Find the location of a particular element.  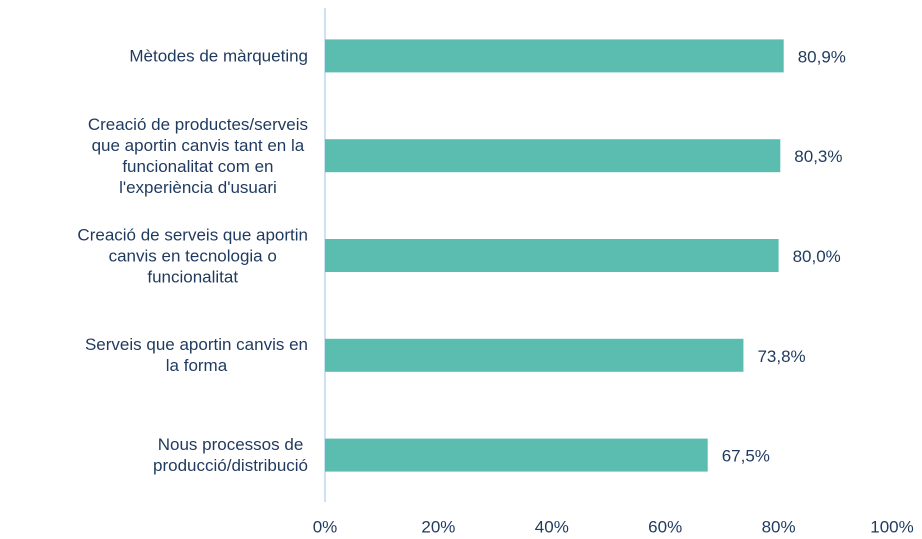

x-tick-label: 100% is located at coordinates (891, 526).